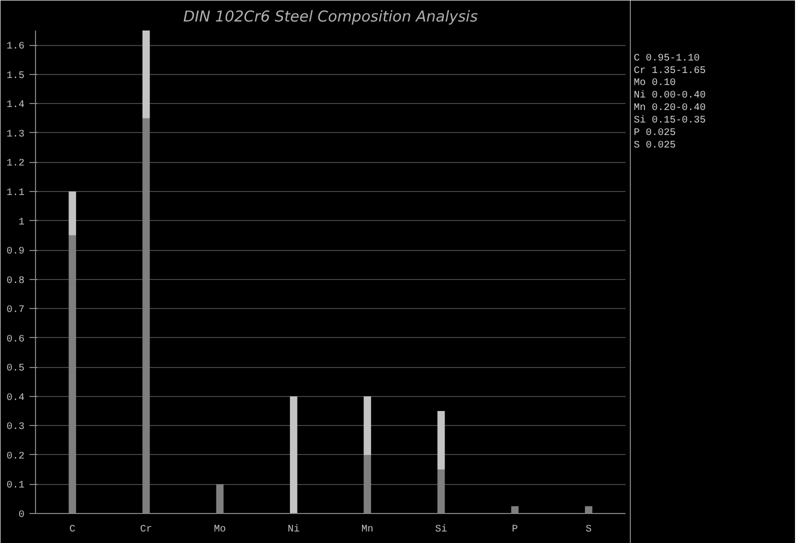 This screenshot has height=543, width=800. Describe the element at coordinates (21, 515) in the screenshot. I see `y-tick-label: 0` at that location.